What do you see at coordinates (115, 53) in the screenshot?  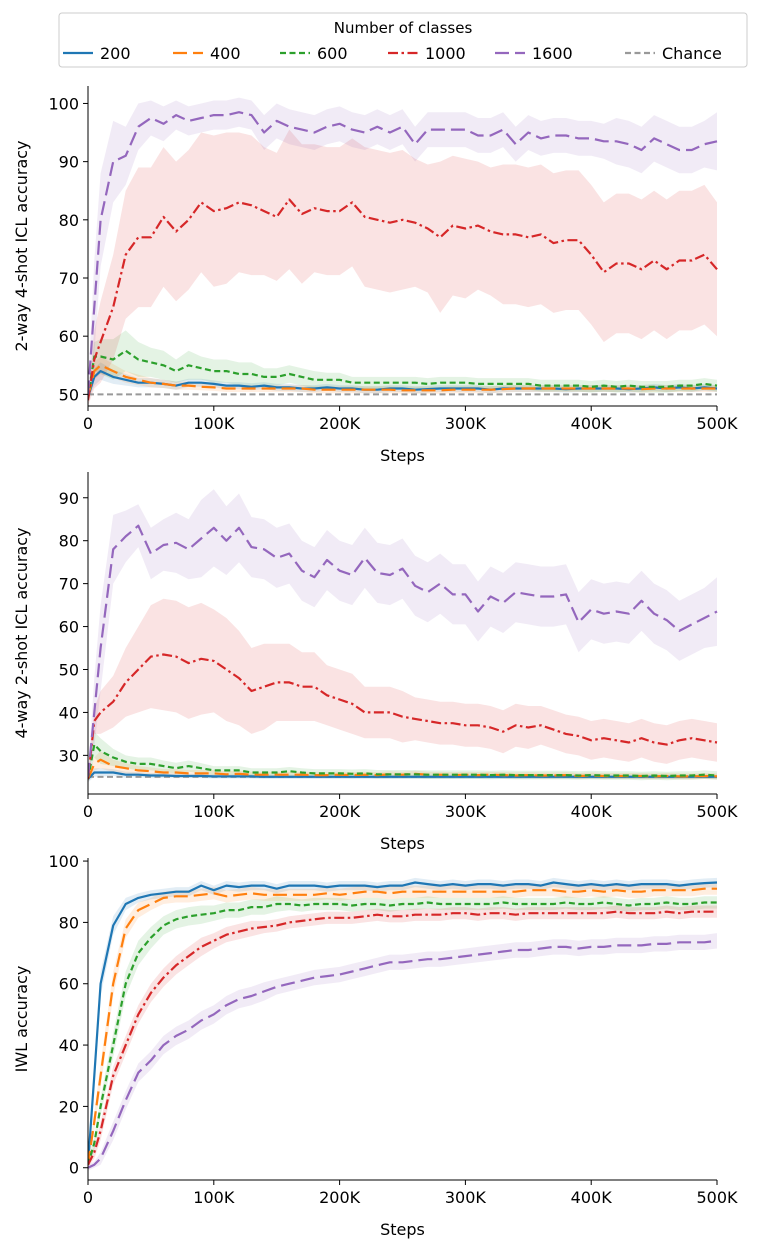 I see `legend-label-200: 200` at bounding box center [115, 53].